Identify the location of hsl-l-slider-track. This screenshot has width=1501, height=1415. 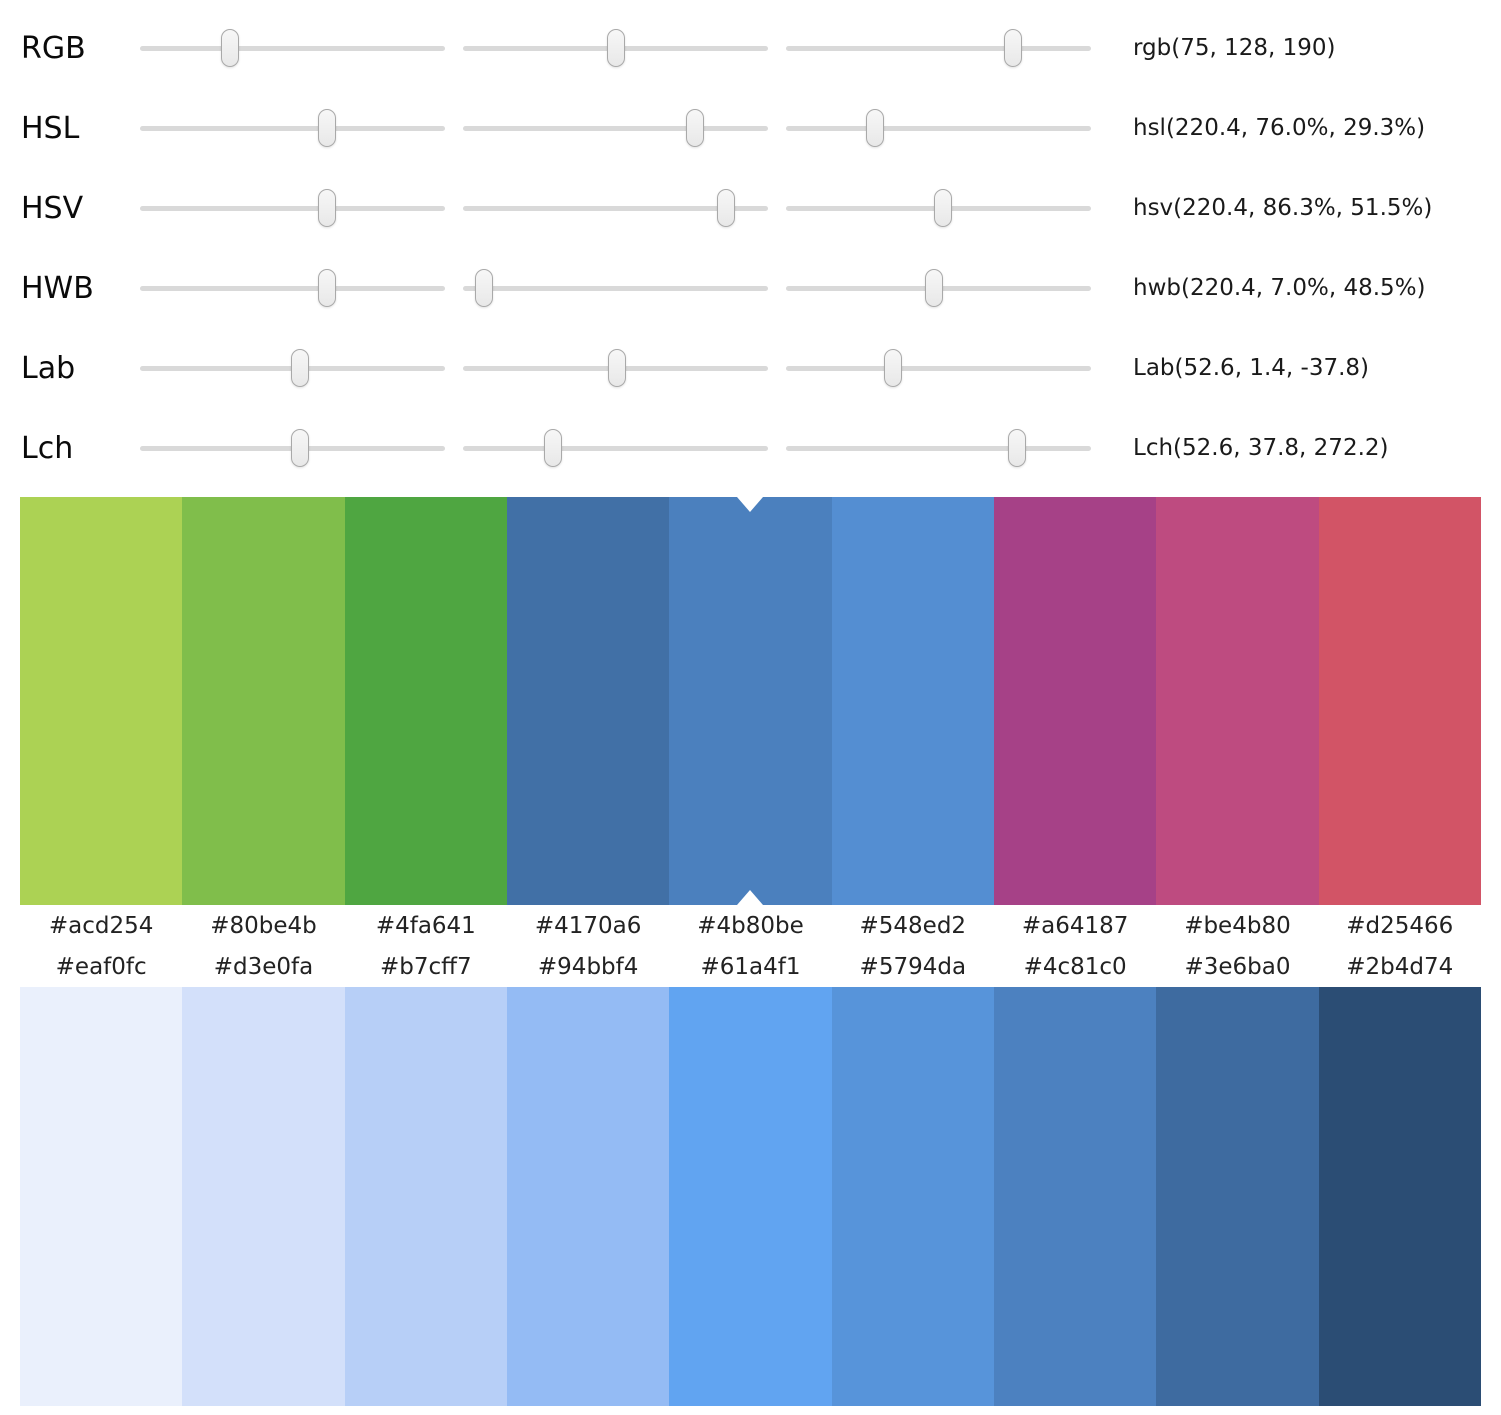
(938, 128).